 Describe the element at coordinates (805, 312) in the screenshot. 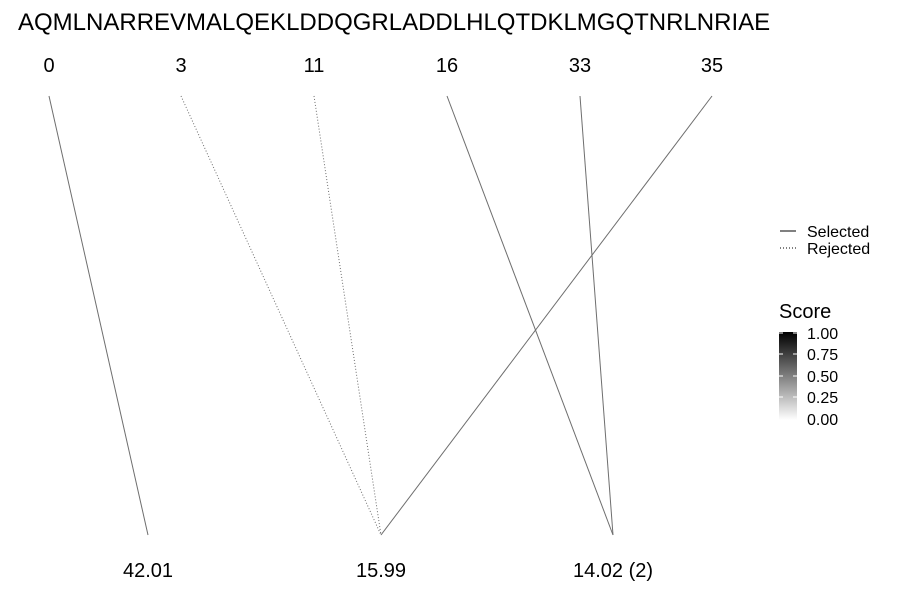

I see `score-legend-title: Score` at that location.